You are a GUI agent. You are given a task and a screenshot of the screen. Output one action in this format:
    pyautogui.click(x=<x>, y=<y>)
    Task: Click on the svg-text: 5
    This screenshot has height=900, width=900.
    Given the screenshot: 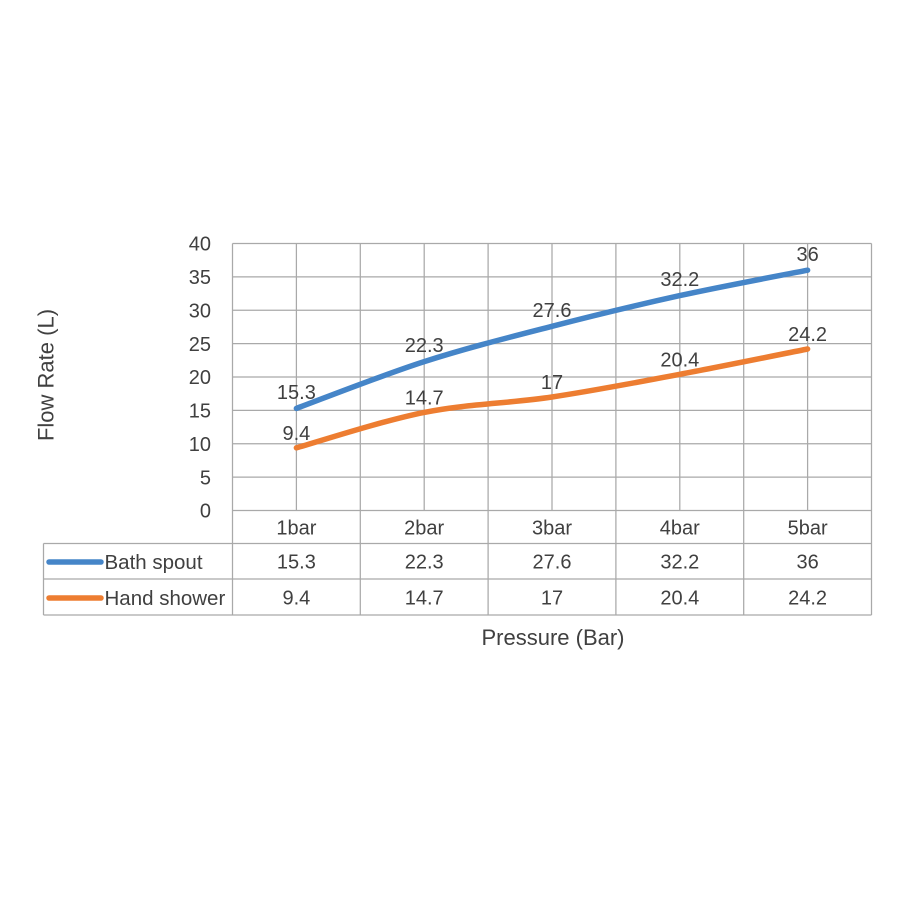 What is the action you would take?
    pyautogui.click(x=205, y=478)
    